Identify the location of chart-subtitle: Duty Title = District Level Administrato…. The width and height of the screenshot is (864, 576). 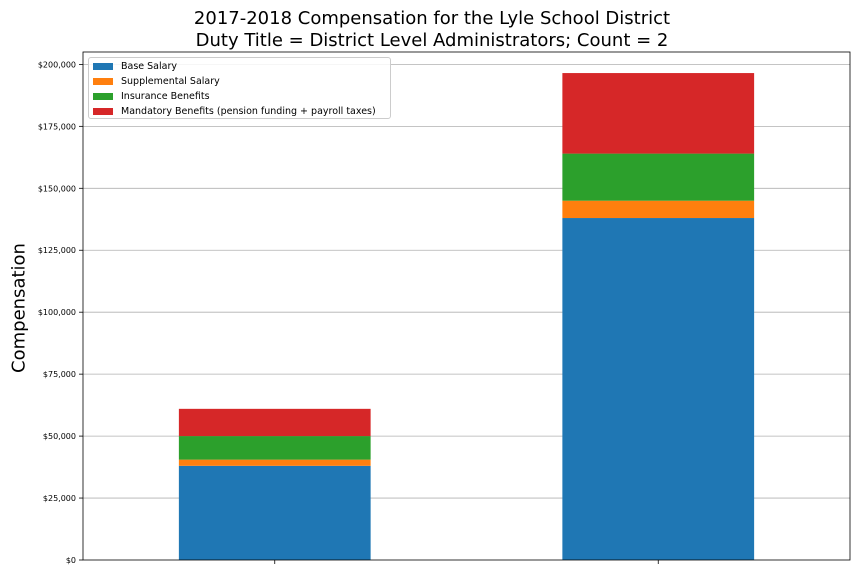
(432, 40).